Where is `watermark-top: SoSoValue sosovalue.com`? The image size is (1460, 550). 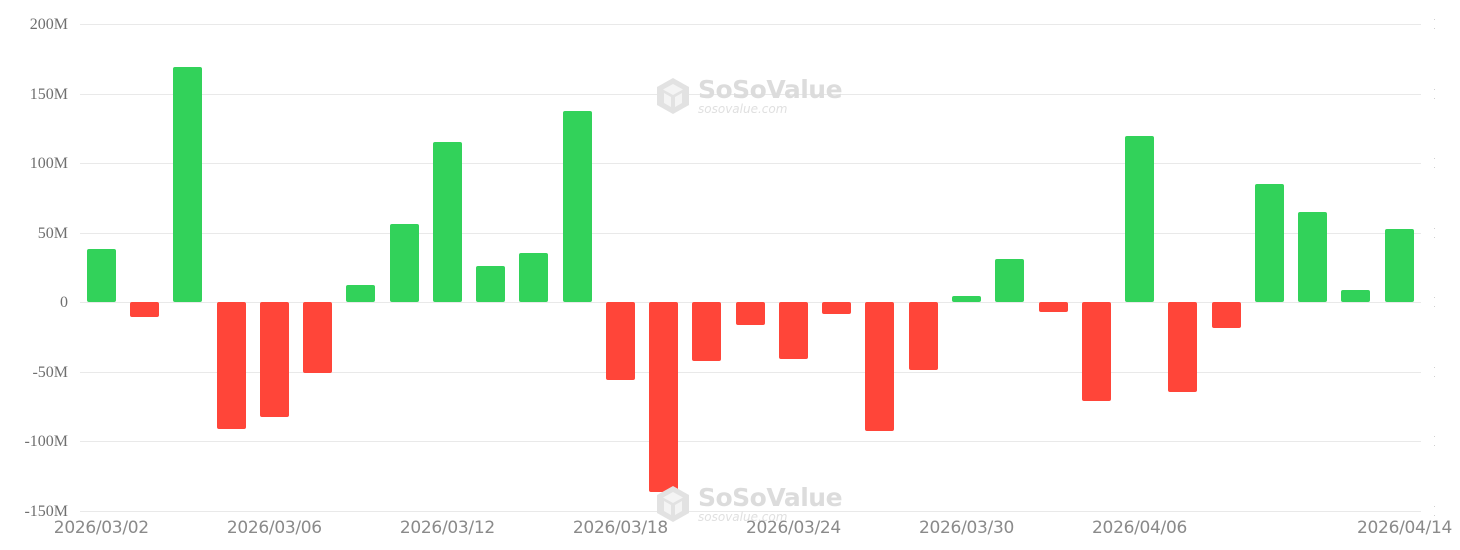 watermark-top: SoSoValue sosovalue.com is located at coordinates (749, 95).